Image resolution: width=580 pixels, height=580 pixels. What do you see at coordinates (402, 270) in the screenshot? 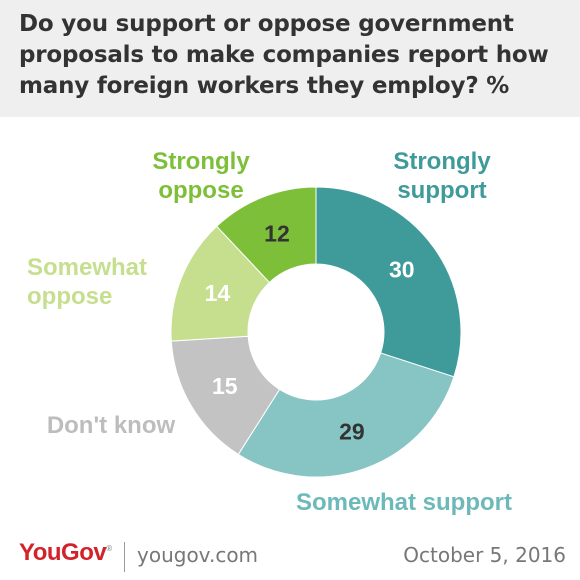
I see `value-label: 30` at bounding box center [402, 270].